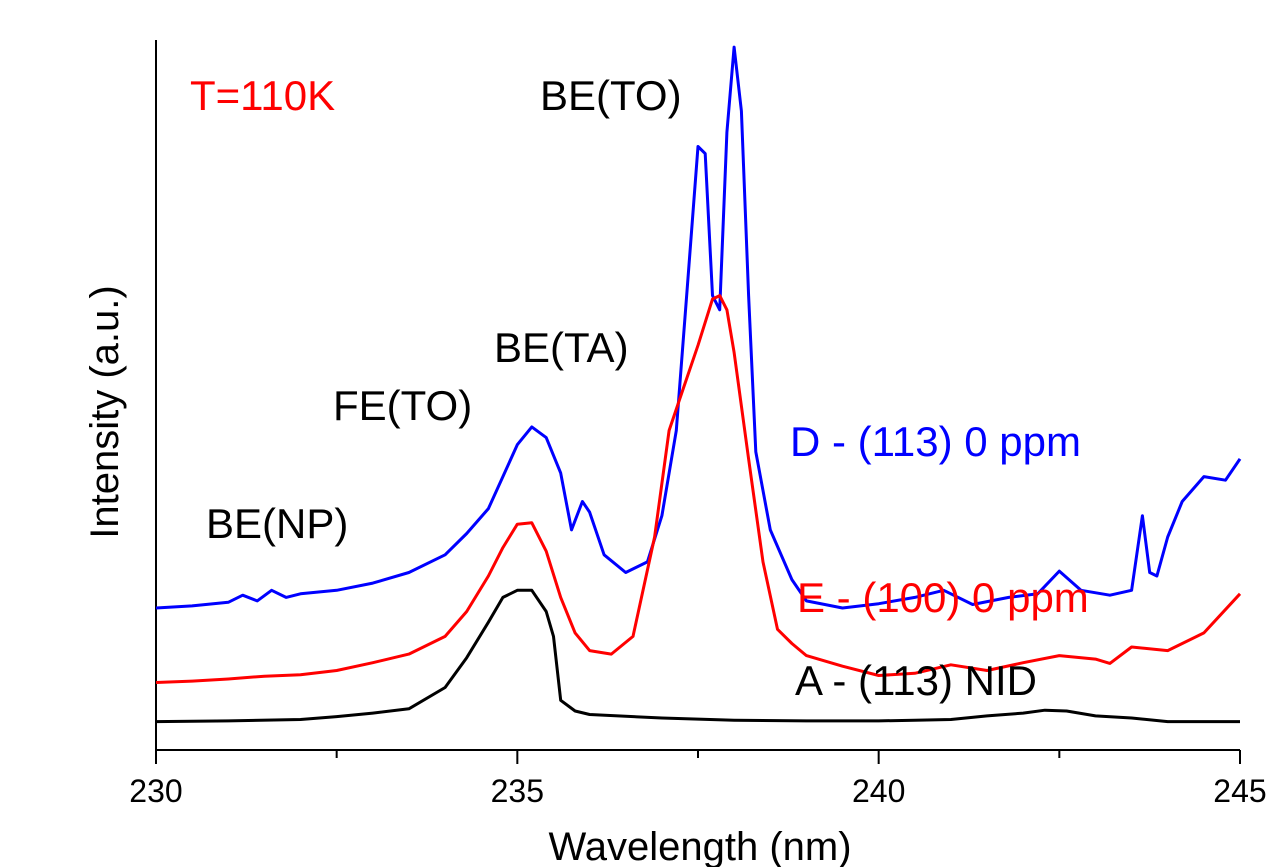 This screenshot has width=1267, height=867. I want to click on annotation-be-np: BE(NP), so click(277, 523).